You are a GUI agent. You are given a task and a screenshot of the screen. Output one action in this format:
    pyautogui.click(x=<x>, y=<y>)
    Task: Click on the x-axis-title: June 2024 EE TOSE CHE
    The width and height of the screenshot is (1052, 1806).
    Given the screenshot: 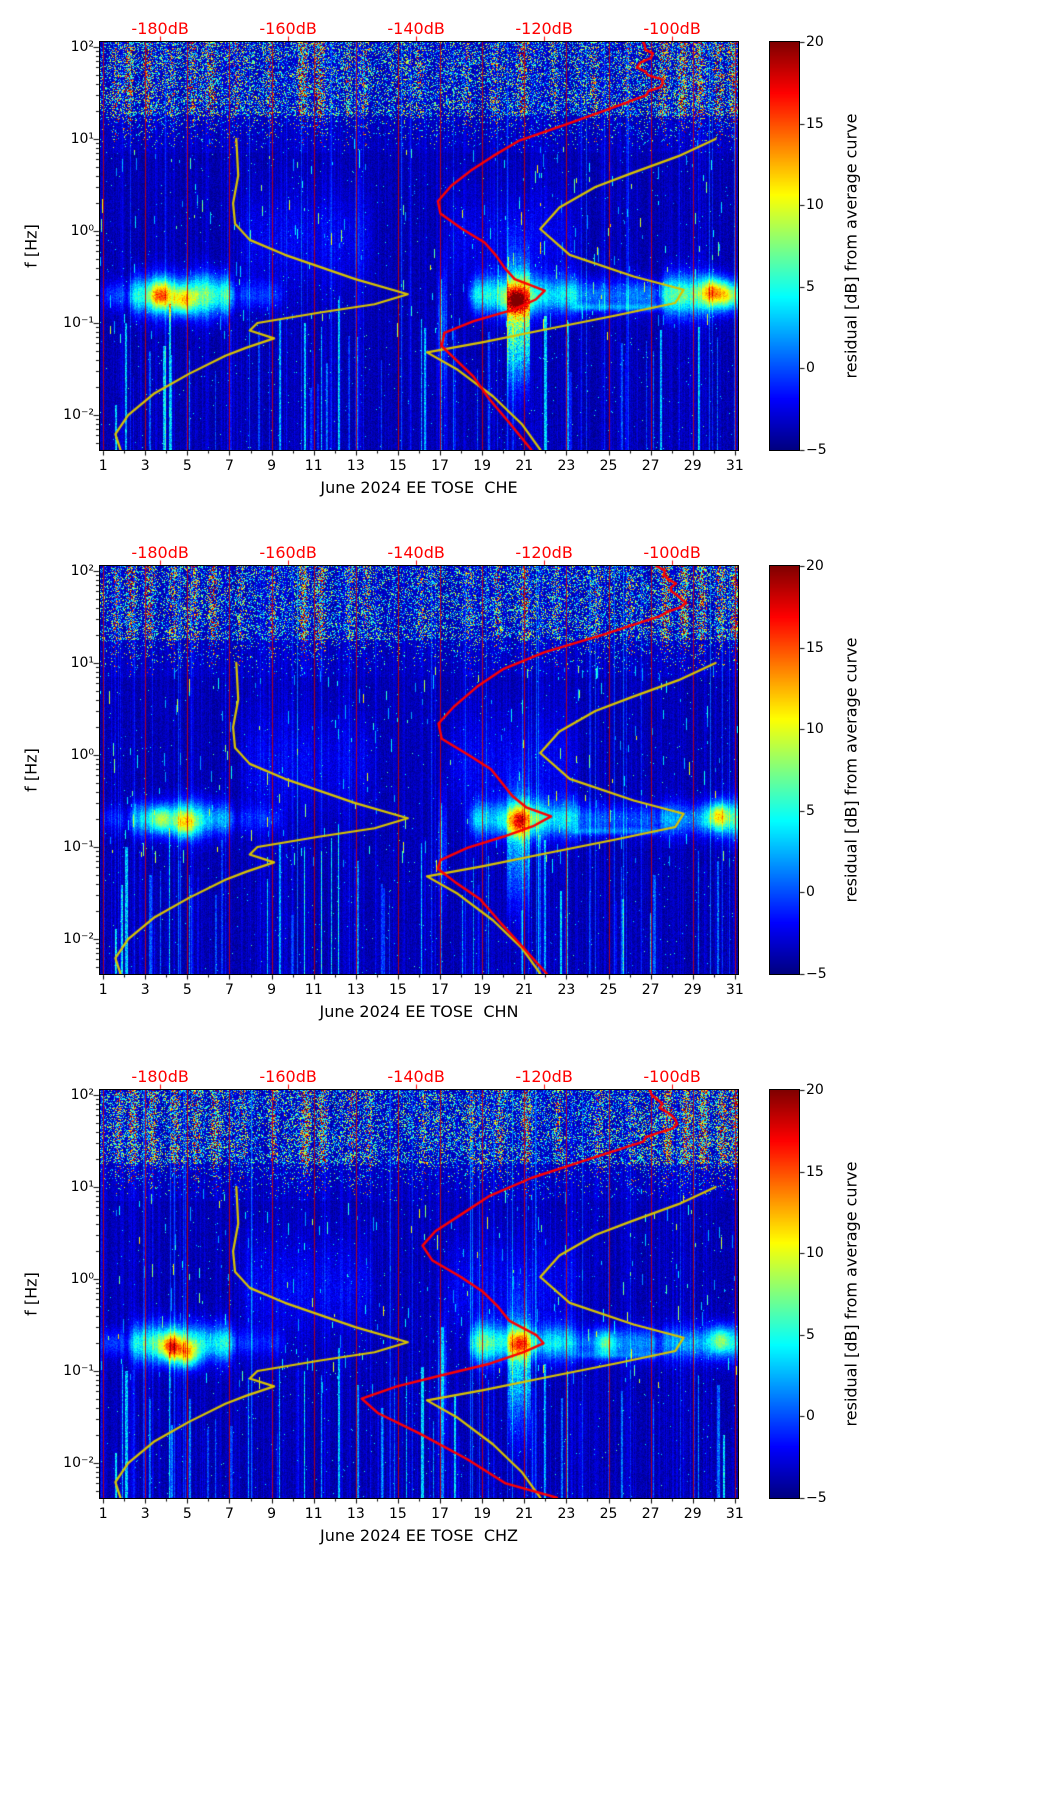 What is the action you would take?
    pyautogui.click(x=419, y=487)
    